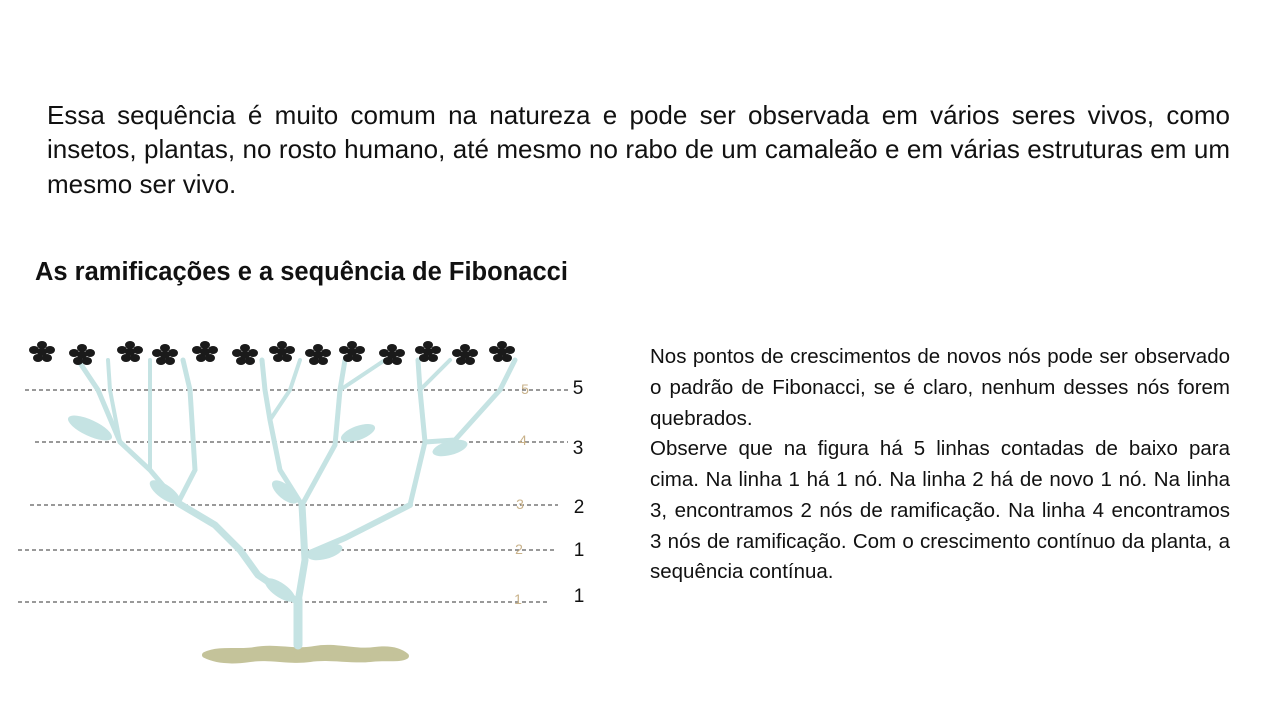  I want to click on node-count-line-1: 1, so click(579, 596).